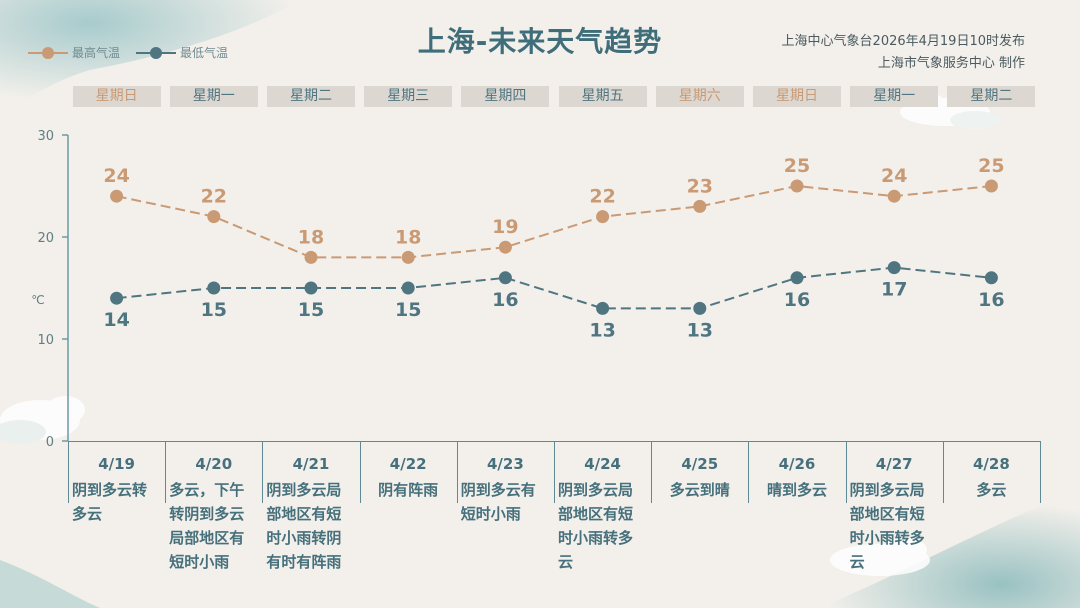  I want to click on max-temp-label: 23, so click(700, 186).